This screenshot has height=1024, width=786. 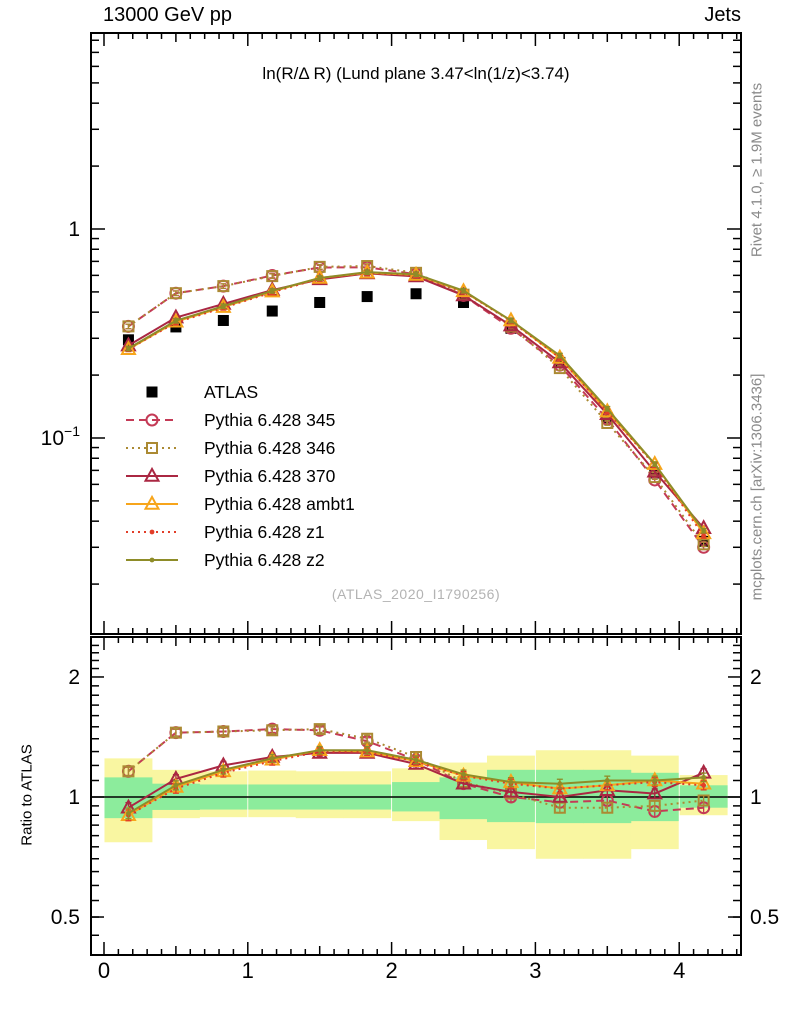 I want to click on legend-item-z1: Pythia 6.428 z1, so click(x=225, y=532).